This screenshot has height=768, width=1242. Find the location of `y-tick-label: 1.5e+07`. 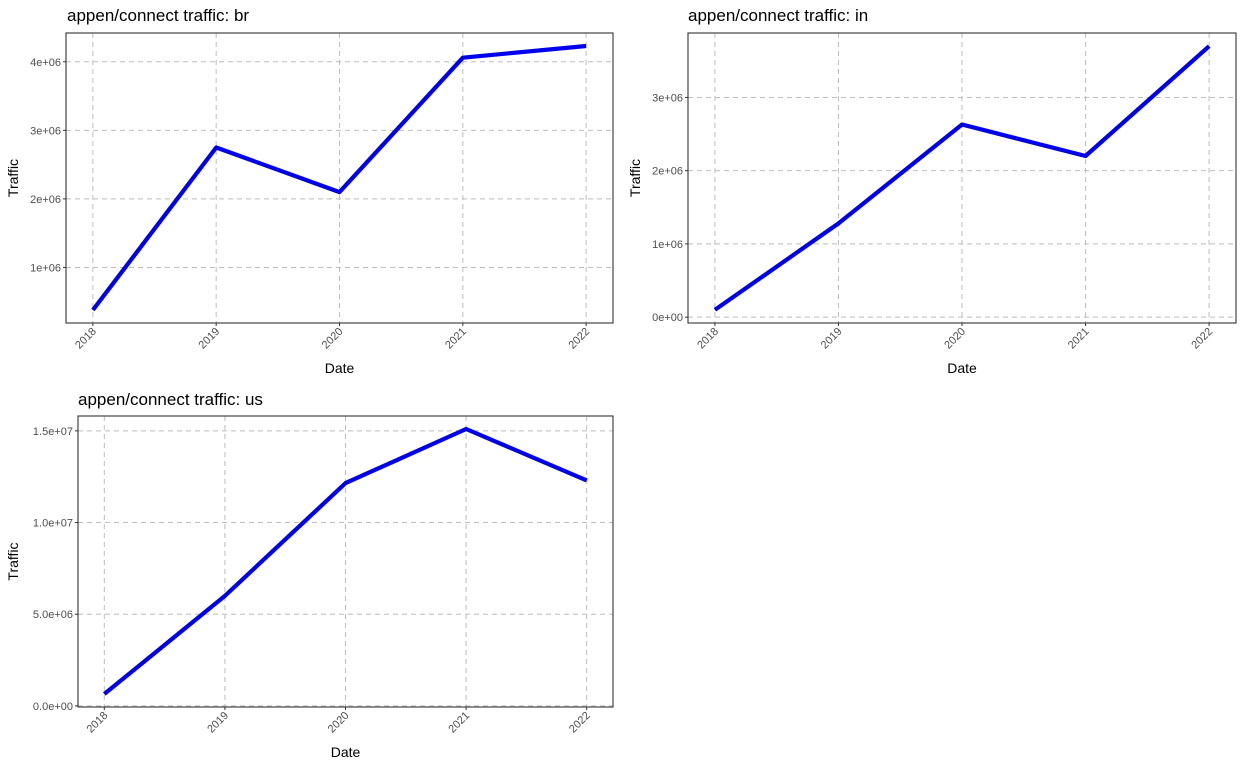

y-tick-label: 1.5e+07 is located at coordinates (53, 432).